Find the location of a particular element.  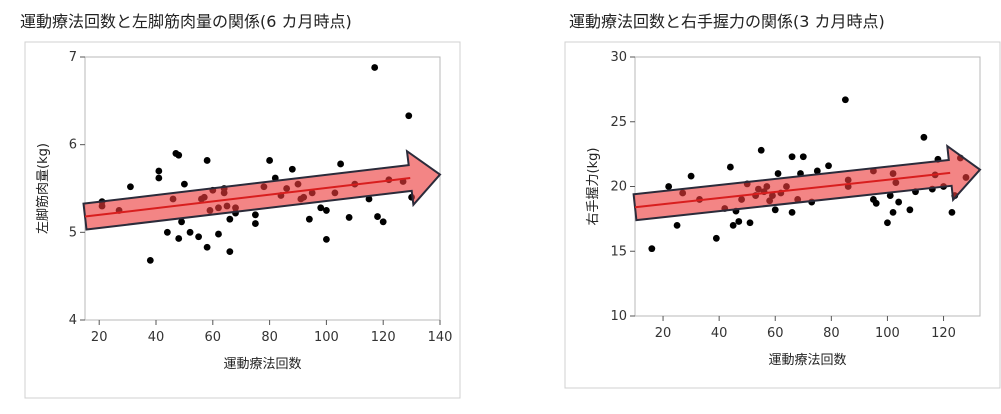

y-tick-label: 30 is located at coordinates (618, 57).